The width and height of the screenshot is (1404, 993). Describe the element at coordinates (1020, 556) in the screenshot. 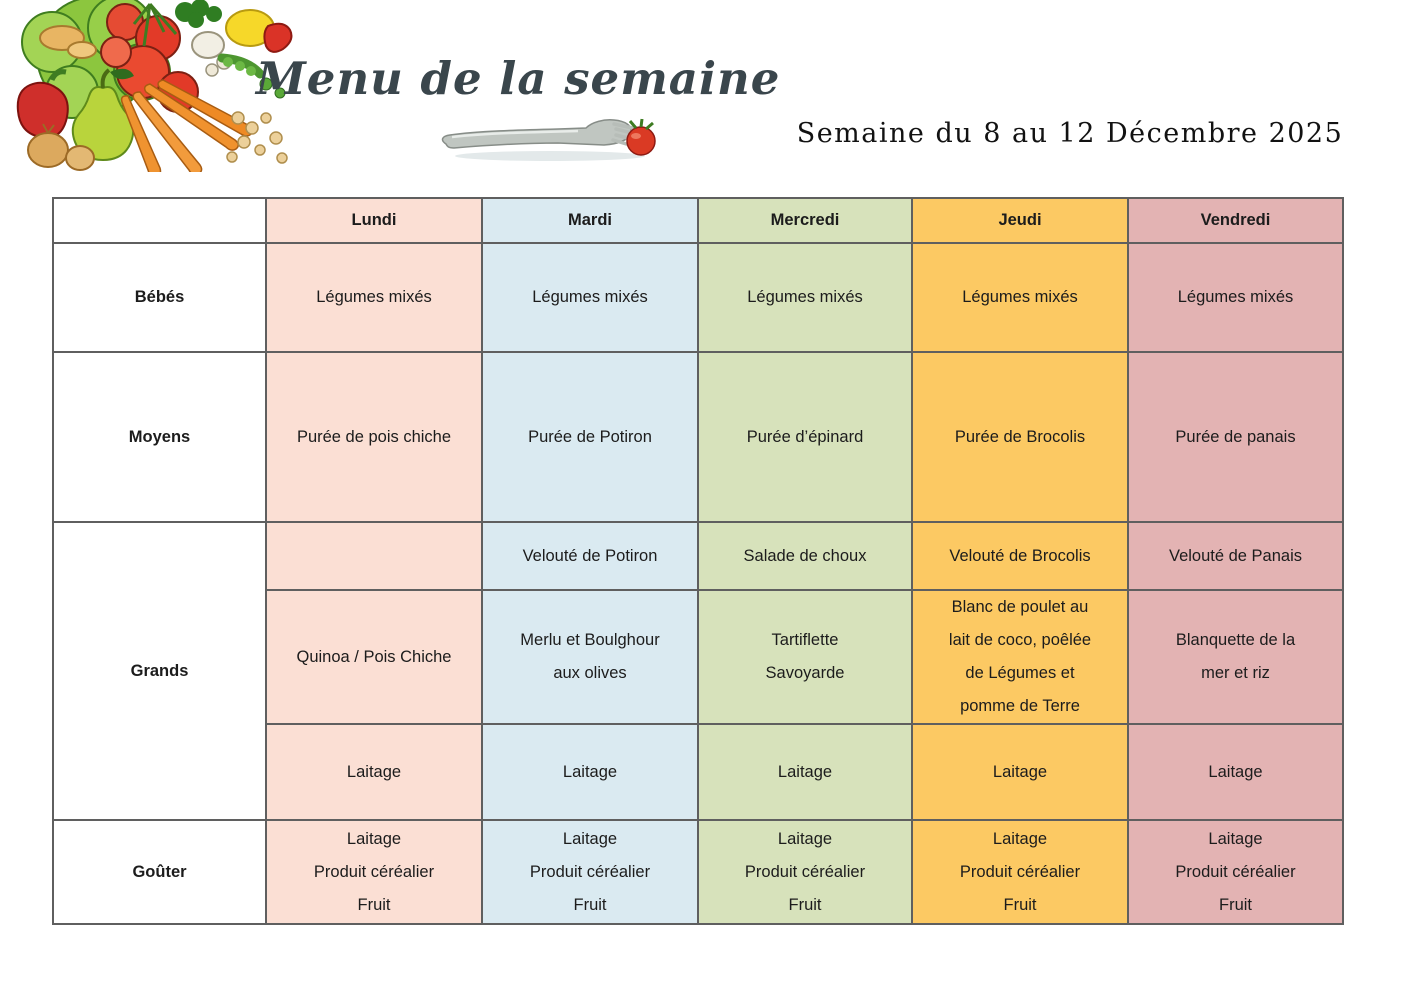

I see `cell-grands1-jeudi: Velouté de Brocolis` at that location.